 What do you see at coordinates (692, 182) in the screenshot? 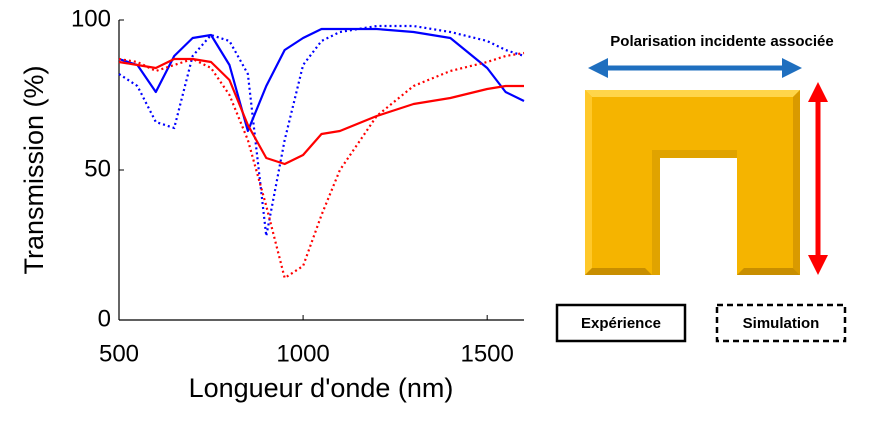
I see `u-structure` at bounding box center [692, 182].